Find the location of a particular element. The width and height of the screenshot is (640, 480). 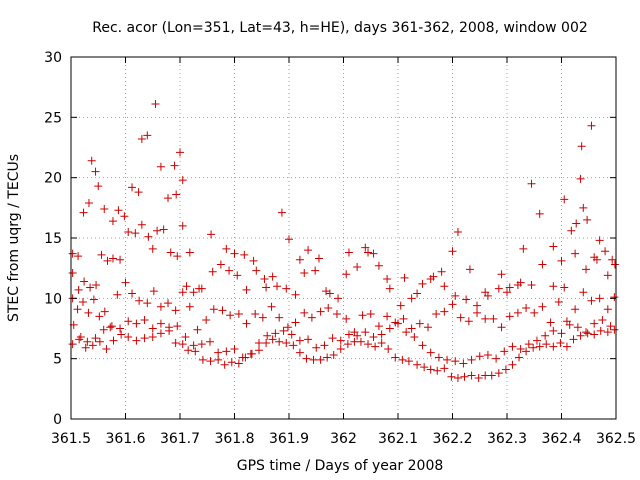

x-tick-label: 361.7 is located at coordinates (180, 439).